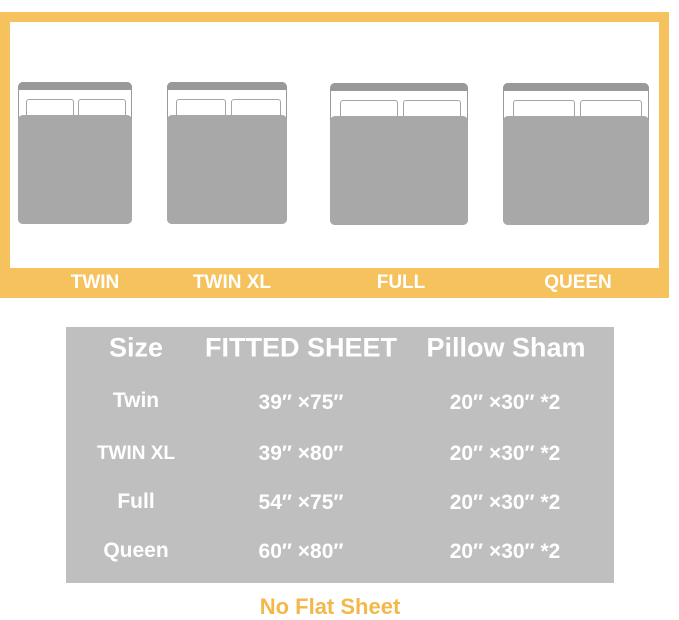  What do you see at coordinates (232, 282) in the screenshot?
I see `bed-label: TWIN XL` at bounding box center [232, 282].